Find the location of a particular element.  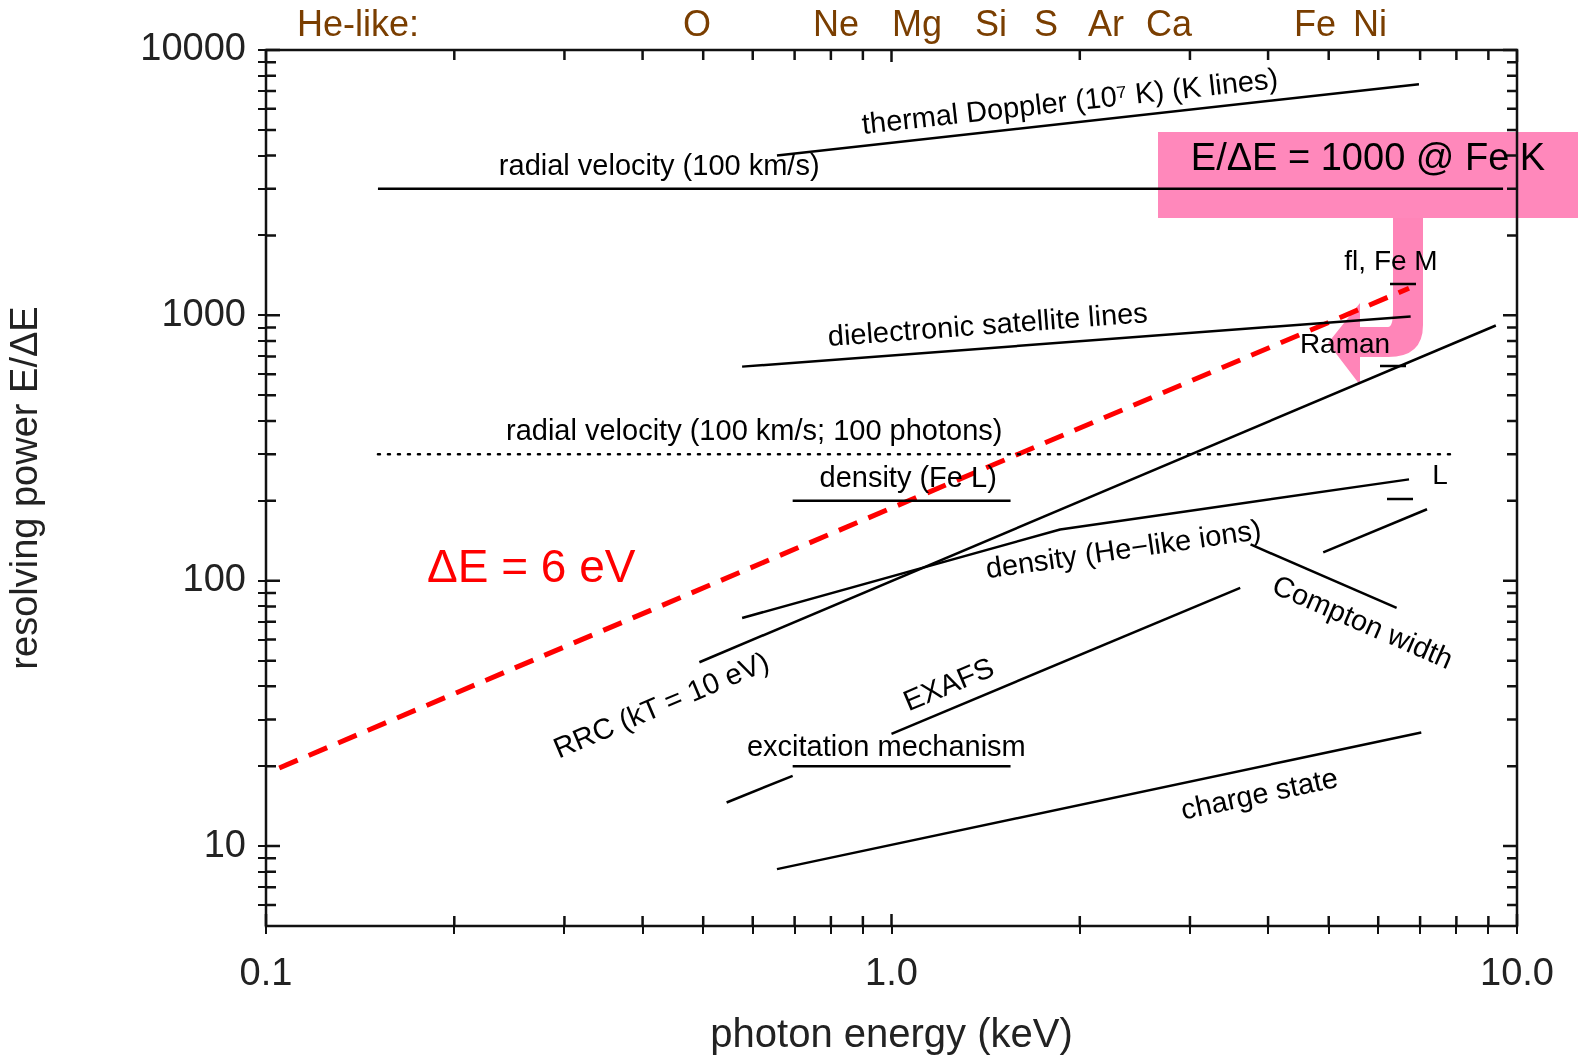

series-label: excitation mechanism is located at coordinates (886, 746).